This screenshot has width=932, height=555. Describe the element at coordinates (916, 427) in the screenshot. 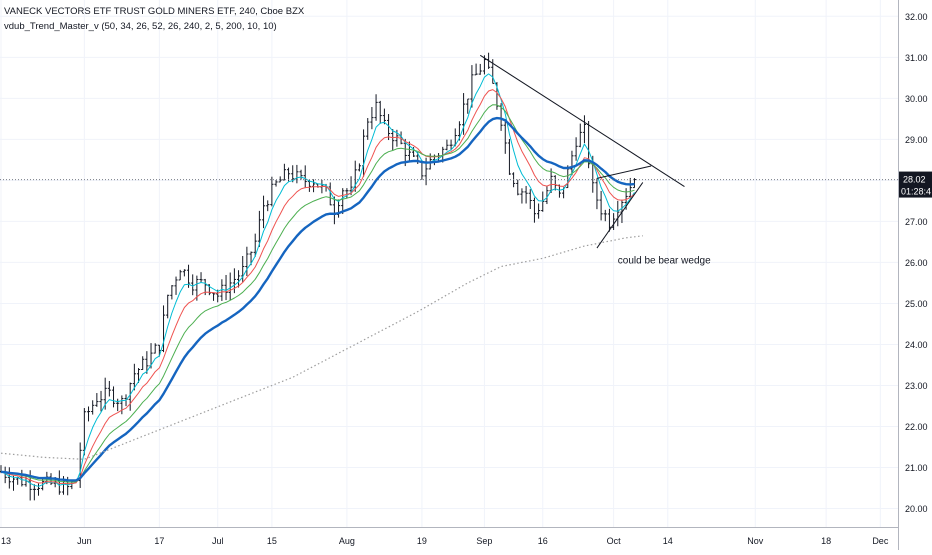

I see `y-tick-label: 22.00` at that location.